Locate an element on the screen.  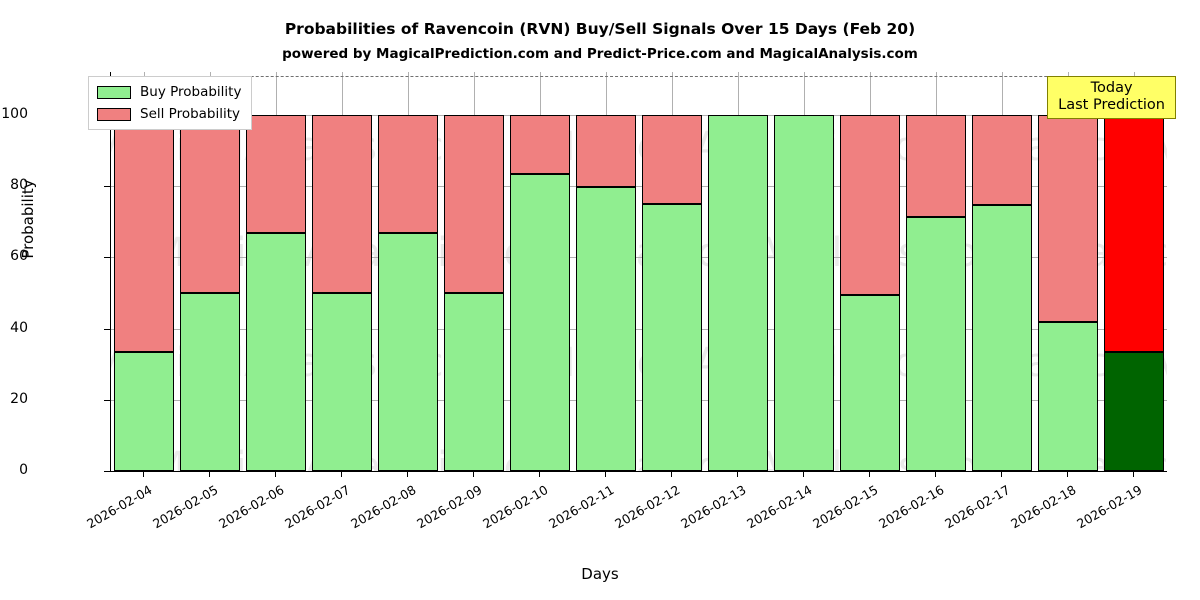
legend-item-sell: Sell Probability is located at coordinates (169, 114).